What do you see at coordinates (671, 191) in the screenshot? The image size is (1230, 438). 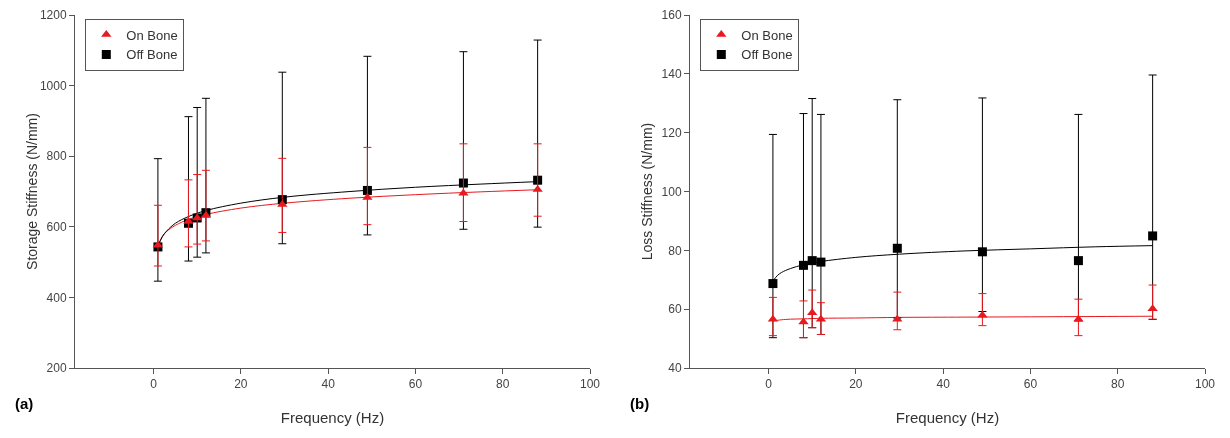 I see `y-tick-label: 100` at bounding box center [671, 191].